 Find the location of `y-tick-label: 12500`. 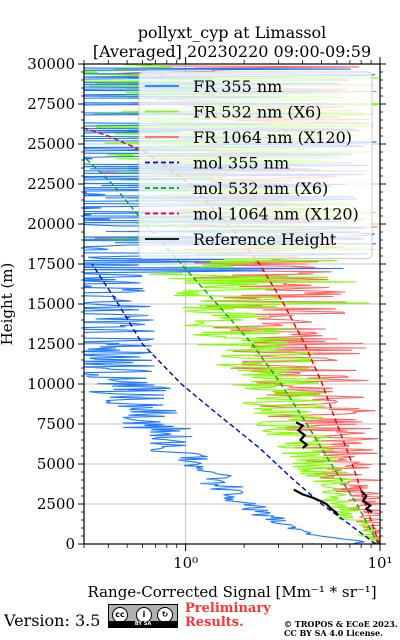

y-tick-label: 12500 is located at coordinates (51, 344).